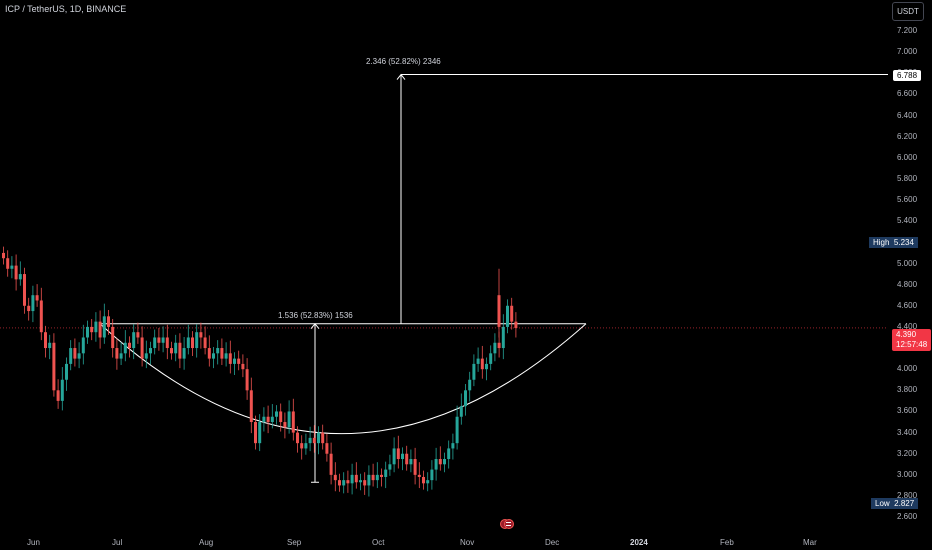  I want to click on current-price-tag: 4.390 12:57:48, so click(912, 340).